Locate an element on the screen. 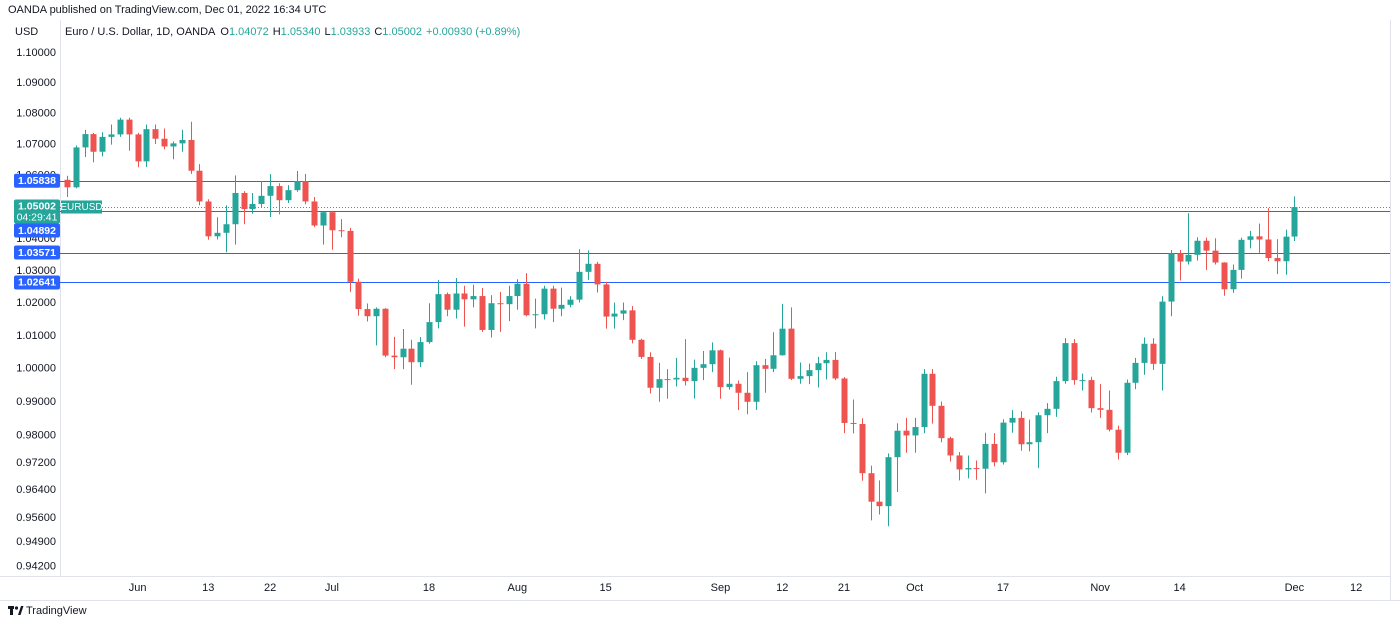 This screenshot has height=624, width=1400. y-tick-label: 0.97200 is located at coordinates (36, 463).